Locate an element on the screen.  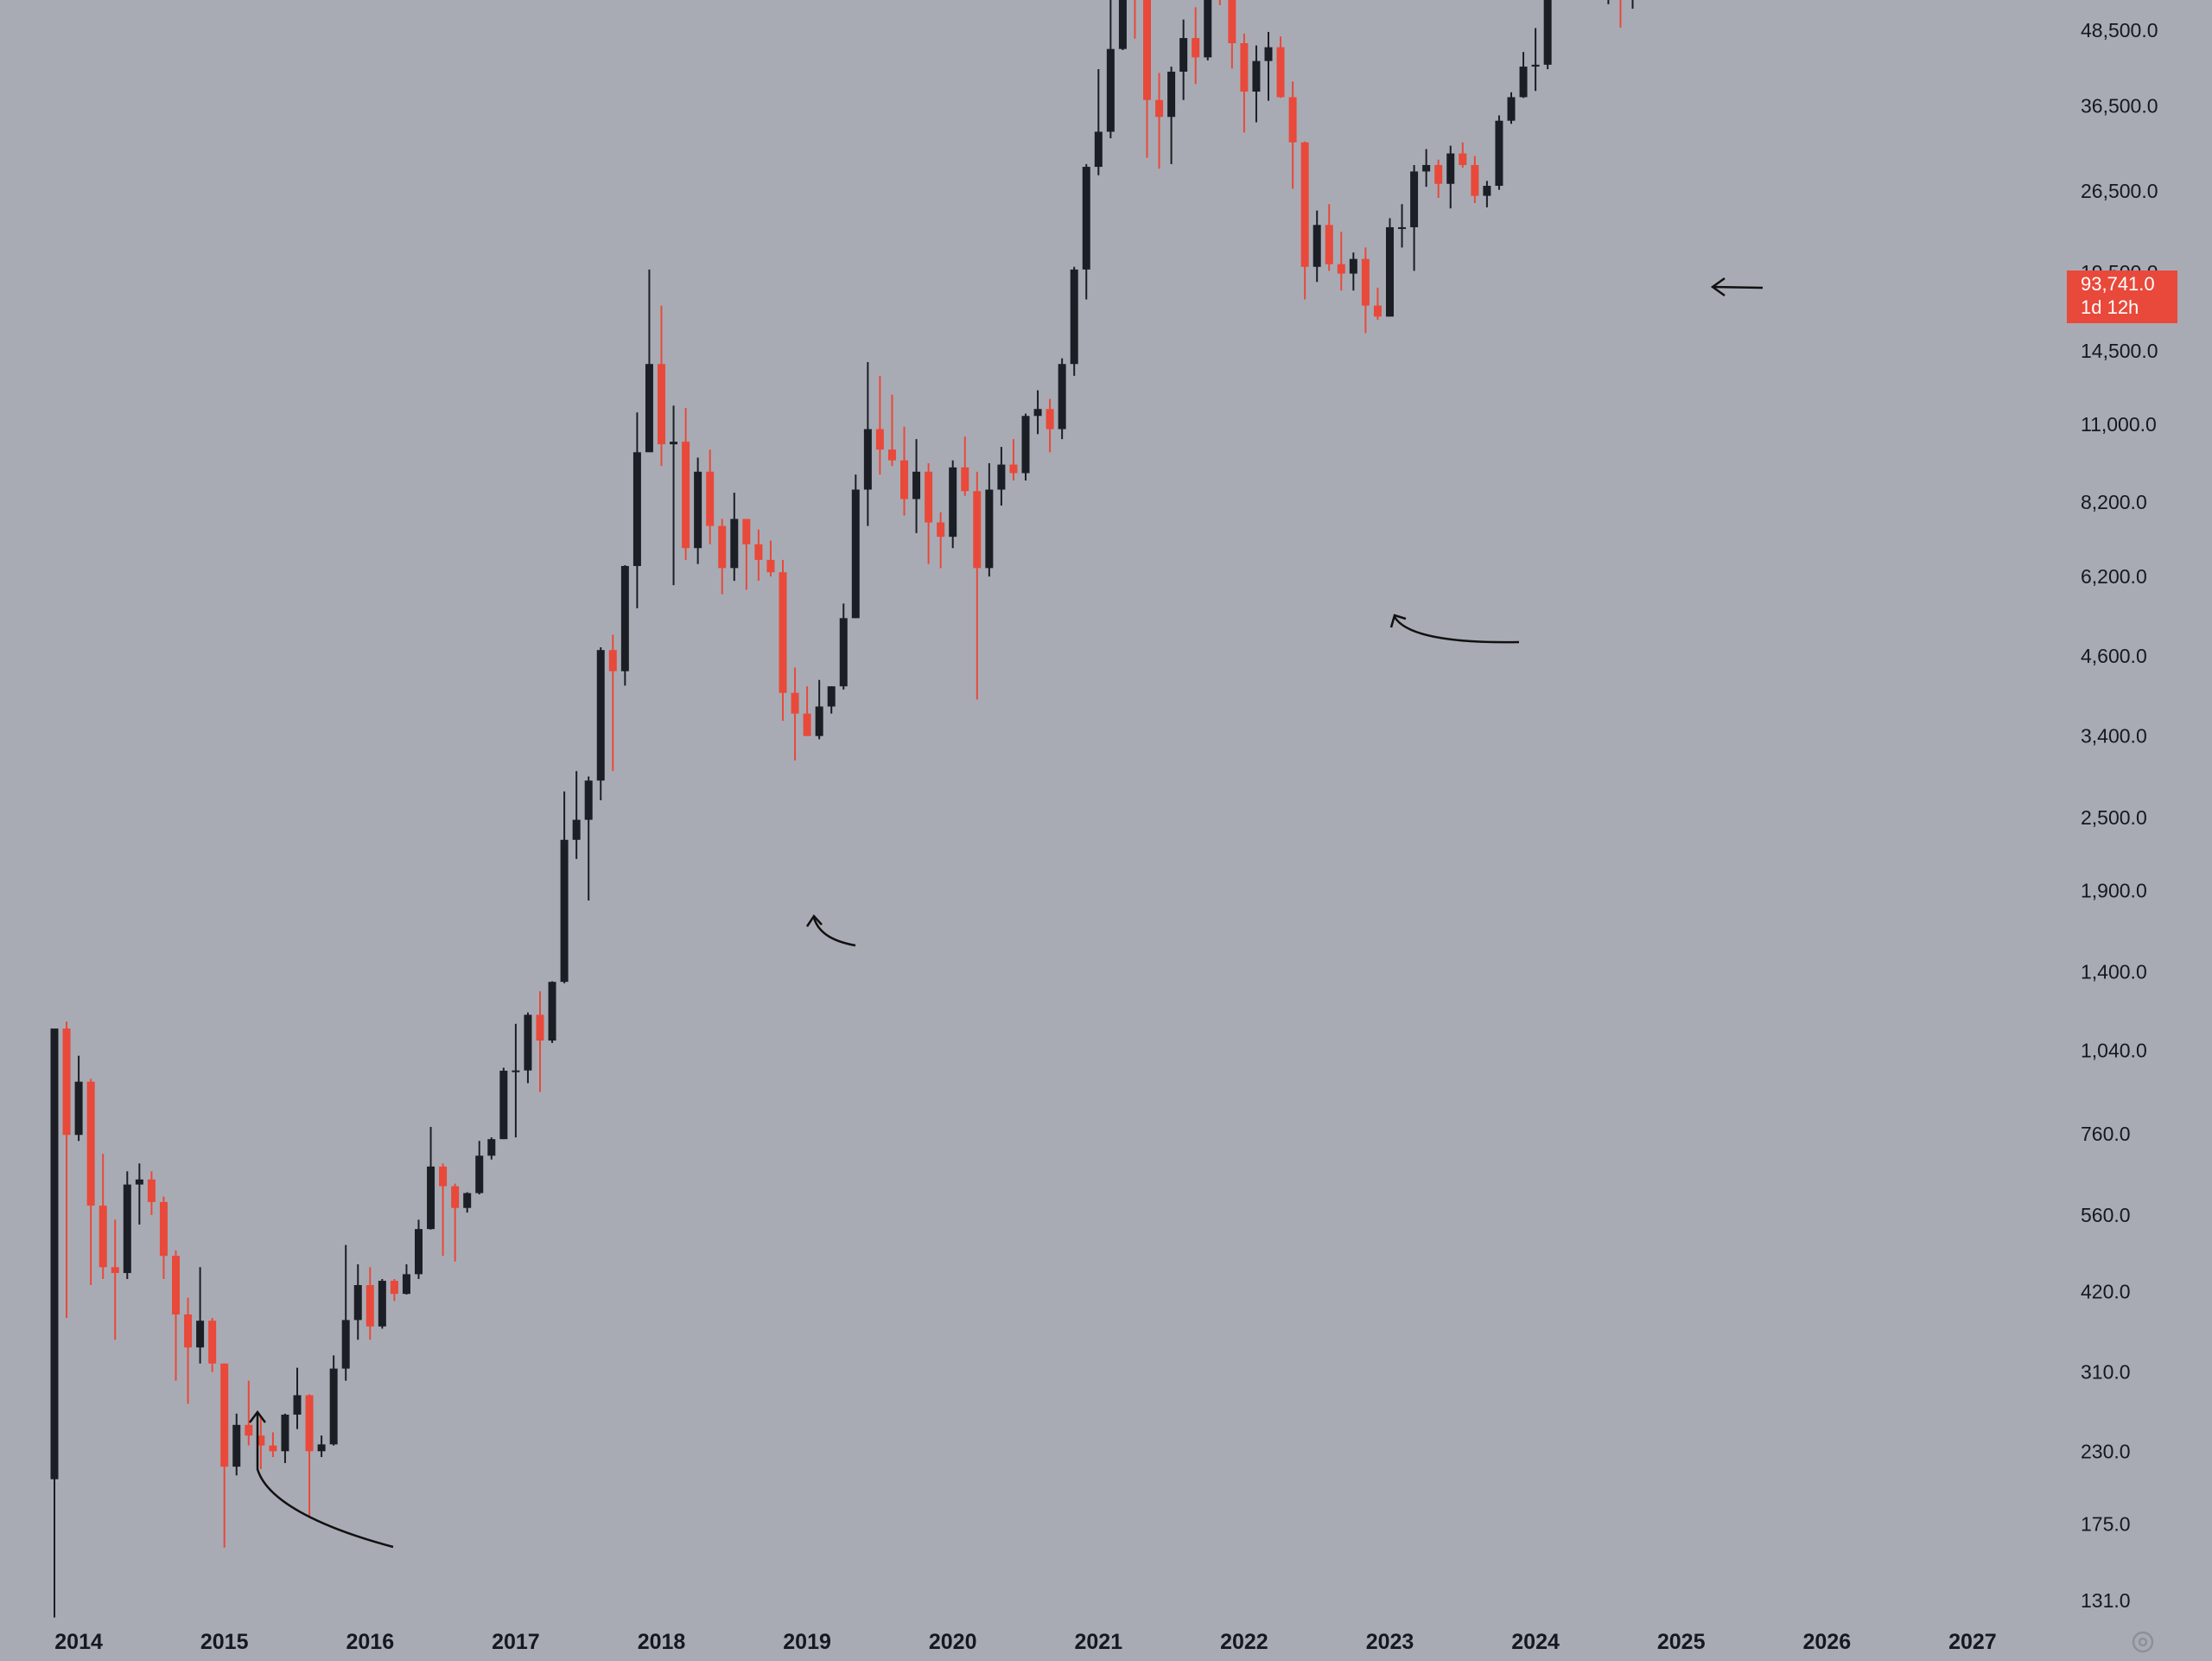
settings-icon is located at coordinates (2143, 1642).